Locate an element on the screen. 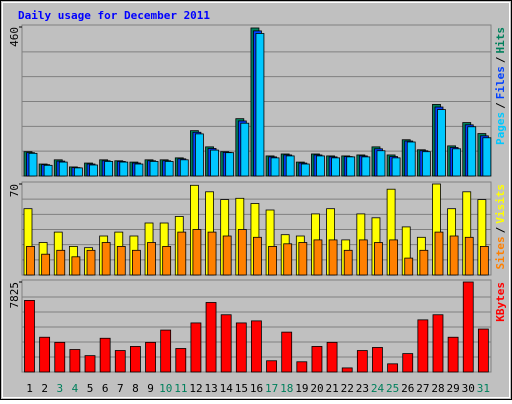 The image size is (512, 404). x-tick-label: 30 is located at coordinates (468, 388).